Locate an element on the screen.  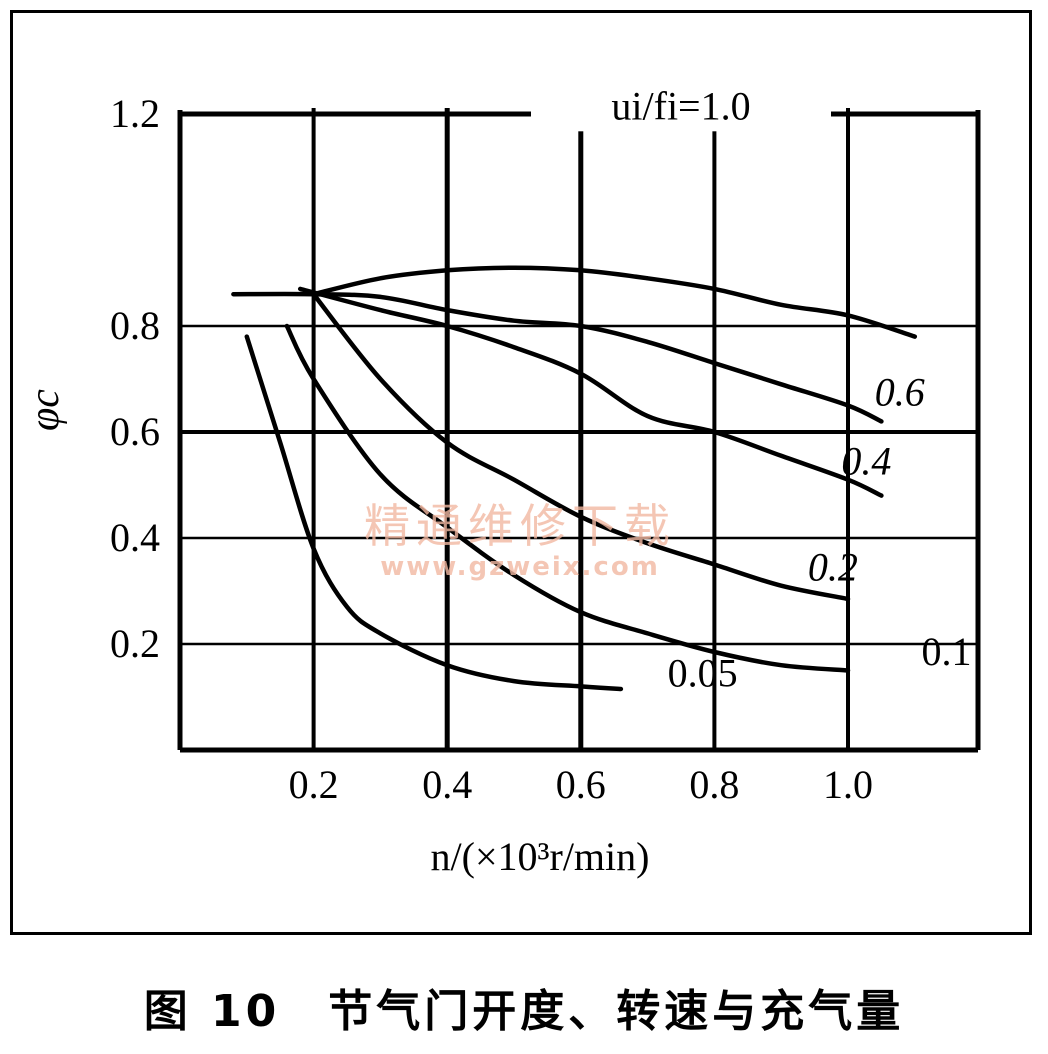
series-label-bg is located at coordinates (681, 107).